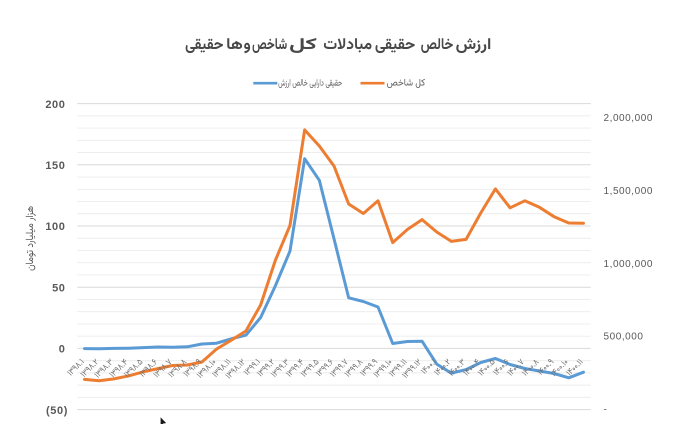 Image resolution: width=674 pixels, height=429 pixels. I want to click on svg-text: 1,000,000, so click(628, 264).